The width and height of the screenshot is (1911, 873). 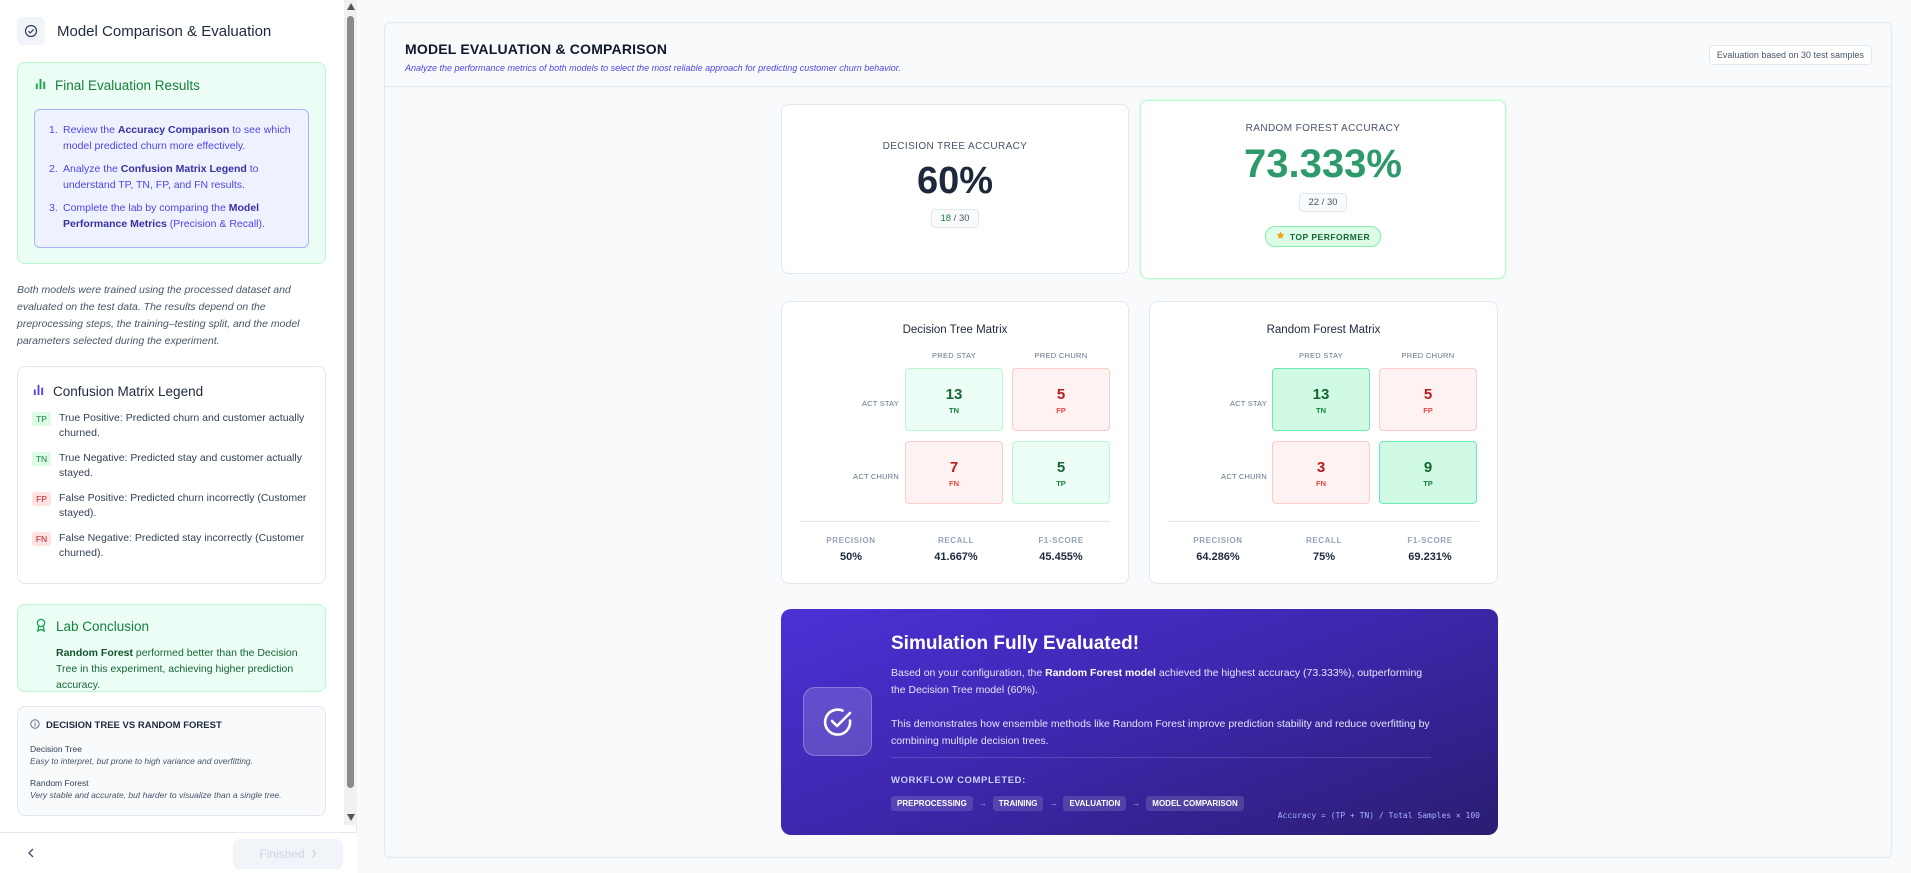 What do you see at coordinates (282, 854) in the screenshot?
I see `finished-label: Finished` at bounding box center [282, 854].